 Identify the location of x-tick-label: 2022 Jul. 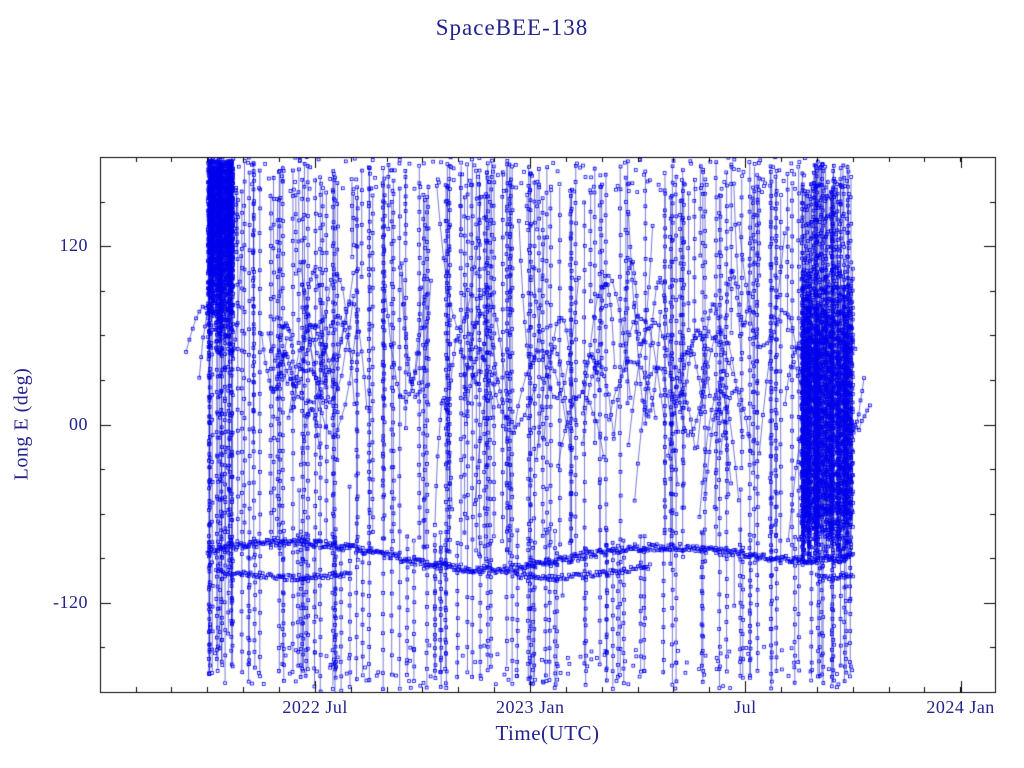
(315, 707).